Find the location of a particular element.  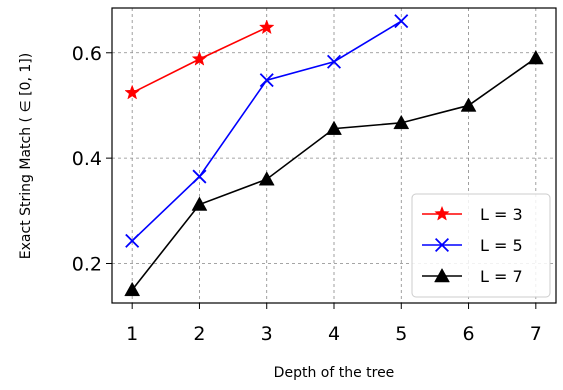

x-tick-label: 5 is located at coordinates (401, 334).